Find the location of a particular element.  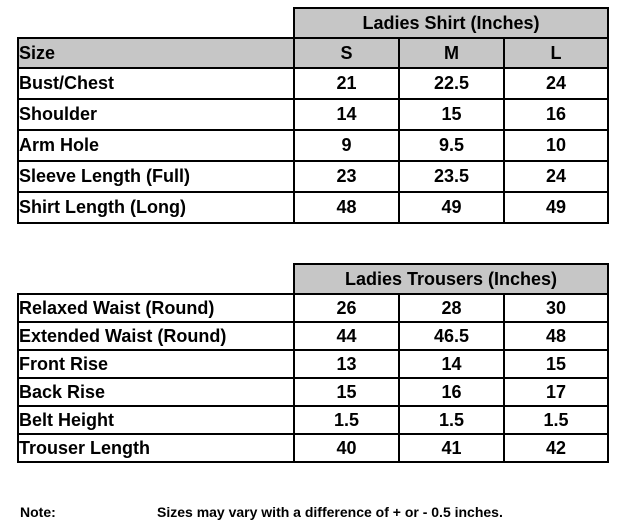

table-row: Front Rise 13 14 15 is located at coordinates (313, 364).